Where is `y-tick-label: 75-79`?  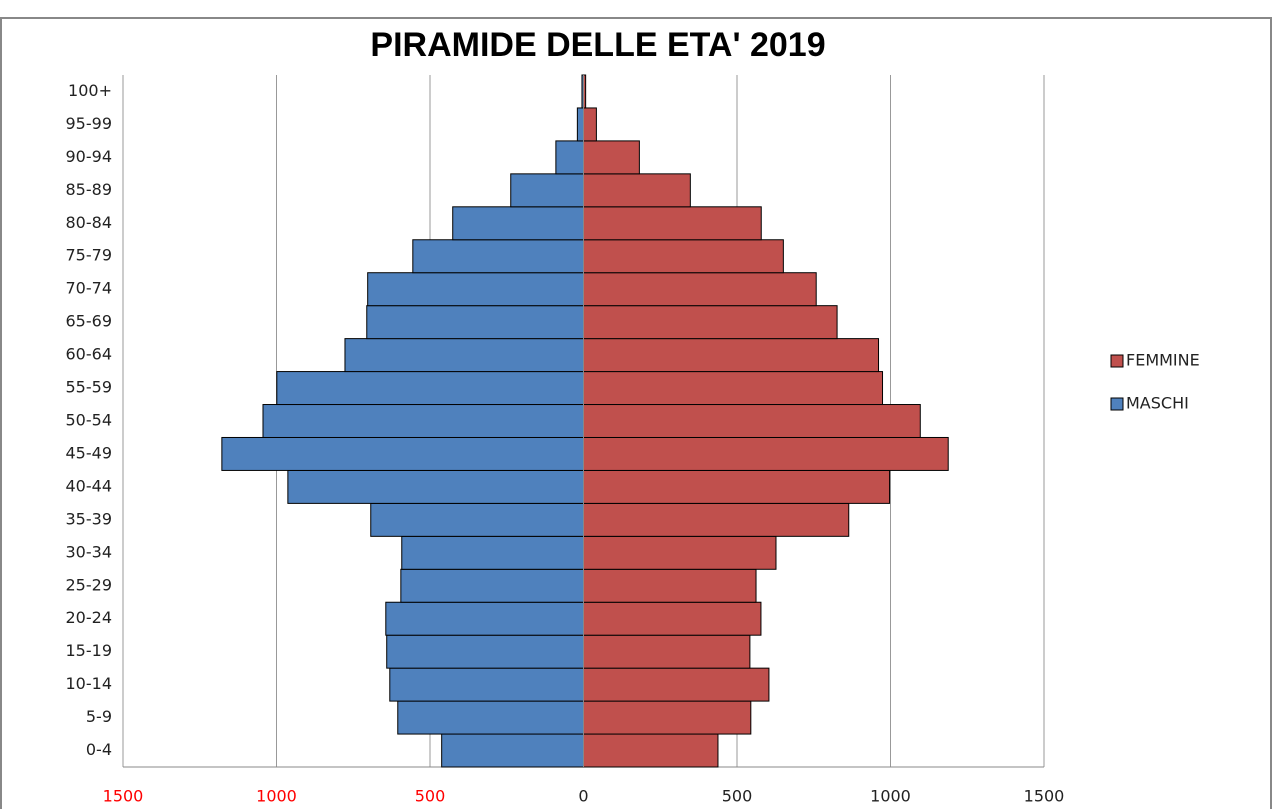
y-tick-label: 75-79 is located at coordinates (89, 255).